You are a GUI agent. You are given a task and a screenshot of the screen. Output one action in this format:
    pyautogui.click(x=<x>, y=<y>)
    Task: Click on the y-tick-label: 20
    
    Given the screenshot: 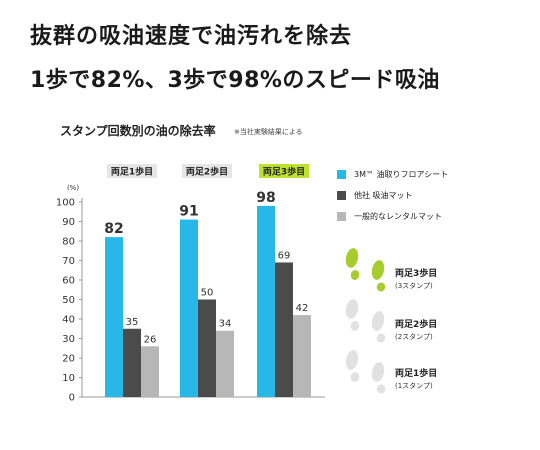 What is the action you would take?
    pyautogui.click(x=68, y=359)
    